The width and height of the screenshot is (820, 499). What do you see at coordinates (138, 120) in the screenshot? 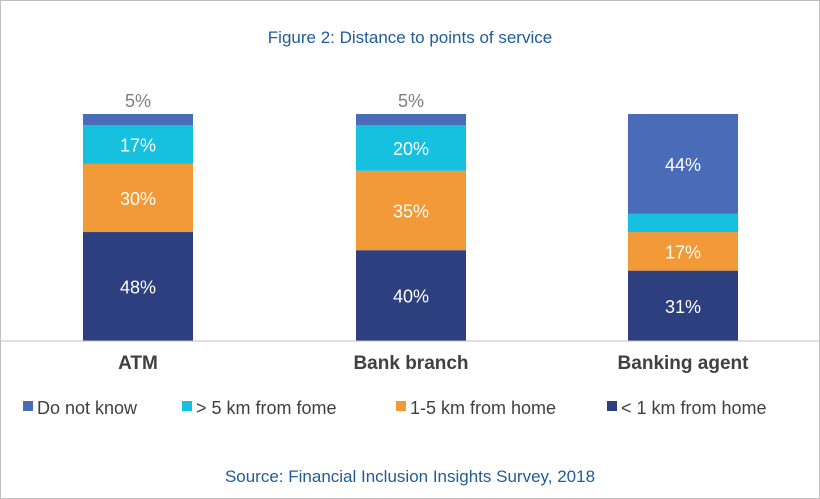
I see `bar-atm-do-not-know` at bounding box center [138, 120].